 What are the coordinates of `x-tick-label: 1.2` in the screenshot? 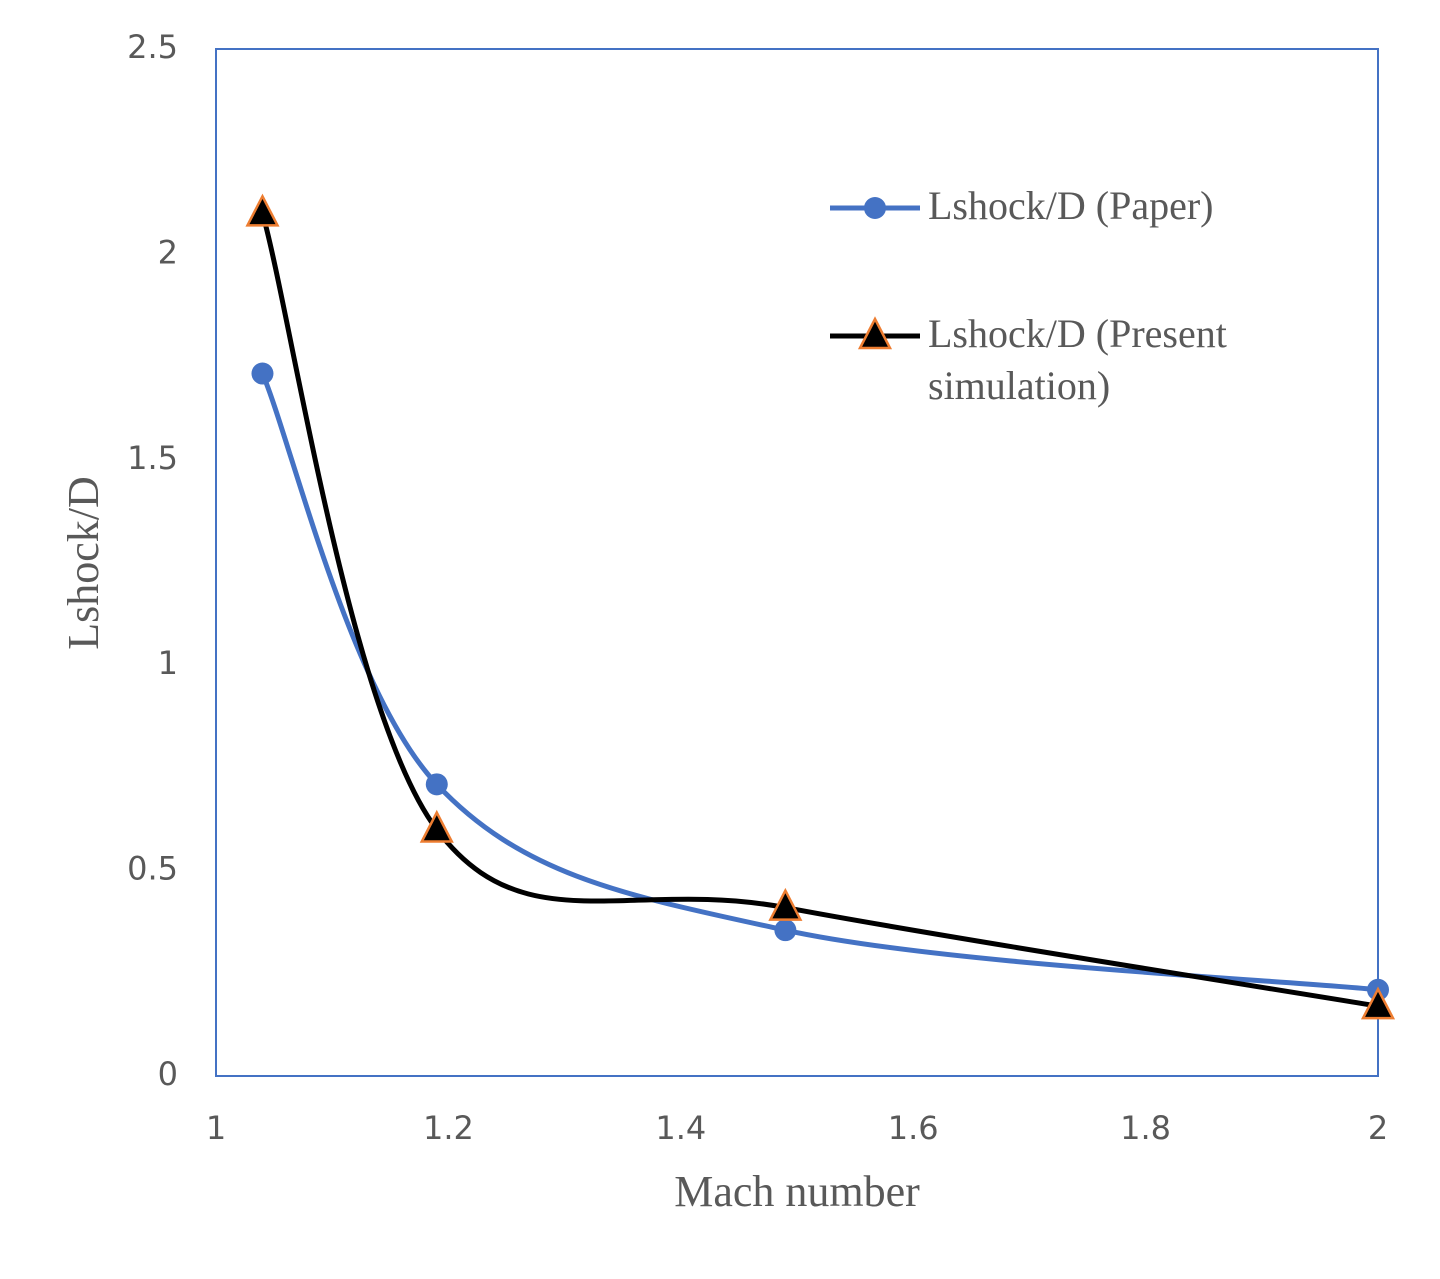 It's located at (448, 1128).